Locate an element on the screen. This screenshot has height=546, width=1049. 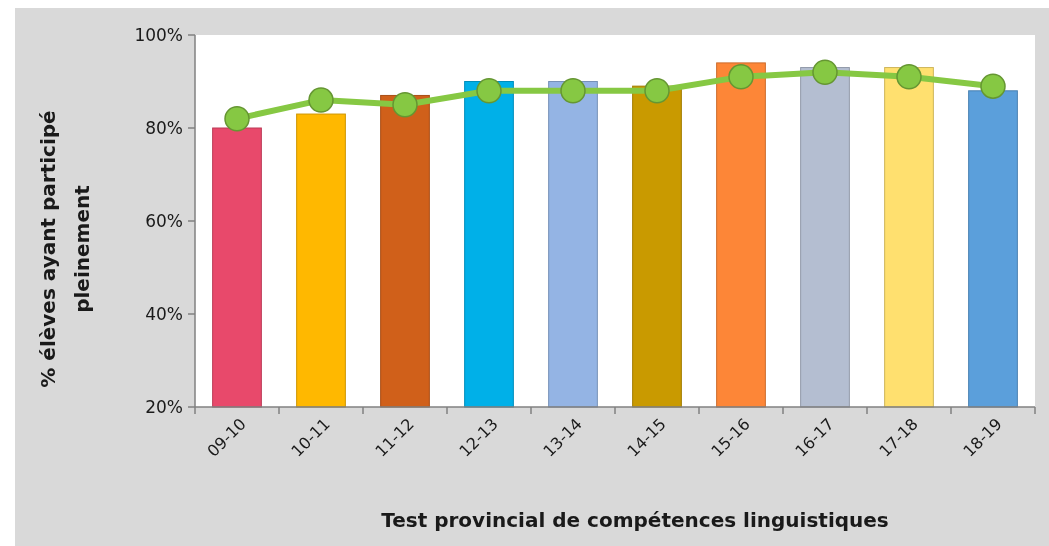
y-tick-label: 100% is located at coordinates (158, 34).